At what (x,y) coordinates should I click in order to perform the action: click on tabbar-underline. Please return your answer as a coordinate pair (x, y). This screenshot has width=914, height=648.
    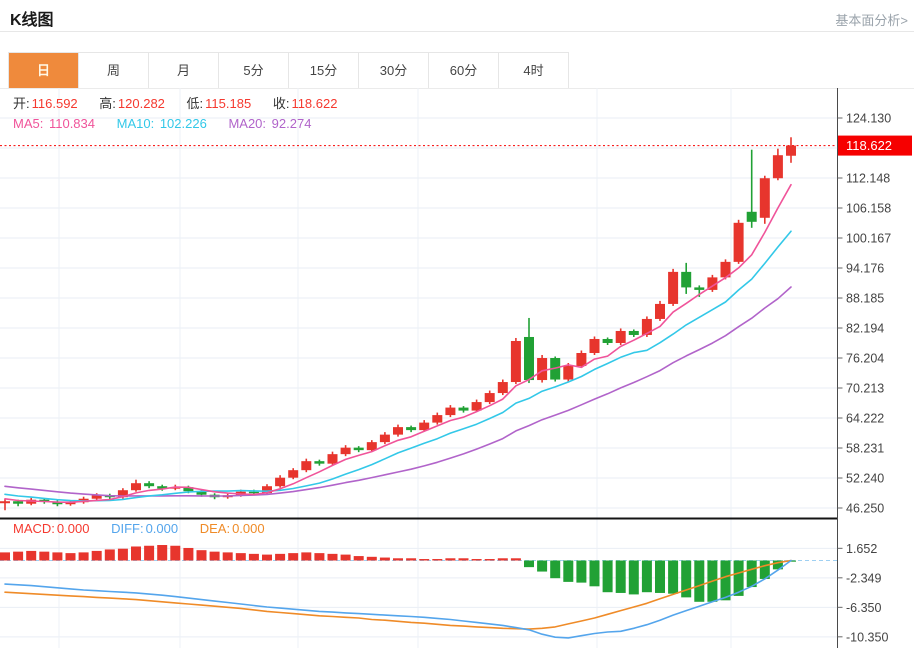
    Looking at the image, I should click on (457, 88).